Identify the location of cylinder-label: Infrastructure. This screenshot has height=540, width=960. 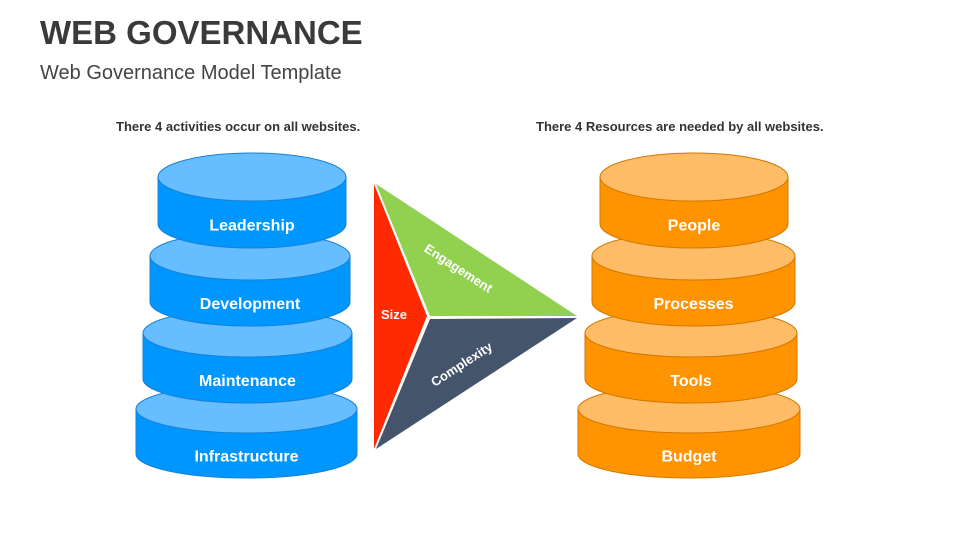
(246, 457).